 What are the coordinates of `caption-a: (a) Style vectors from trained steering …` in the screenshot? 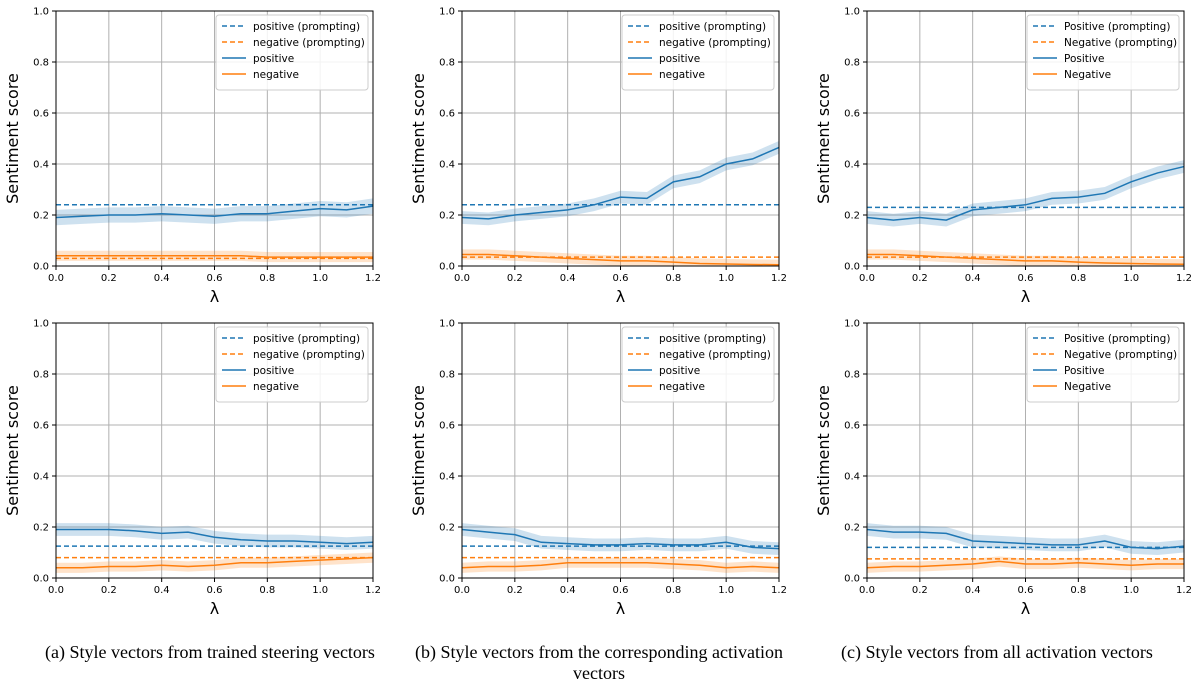 It's located at (210, 652).